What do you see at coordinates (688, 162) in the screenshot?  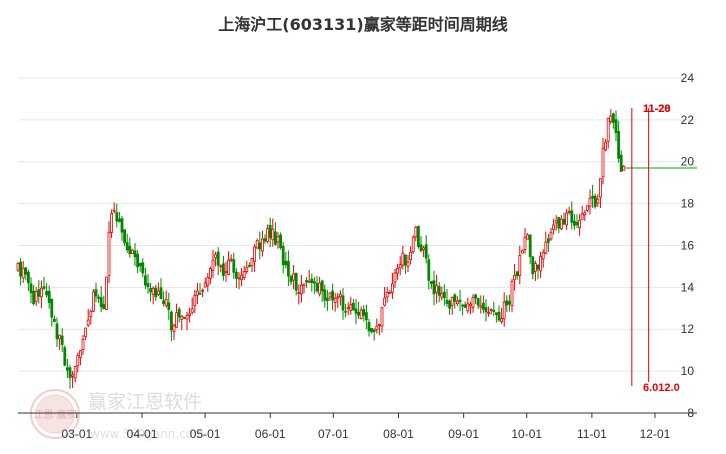 I see `y-tick-label: 20` at bounding box center [688, 162].